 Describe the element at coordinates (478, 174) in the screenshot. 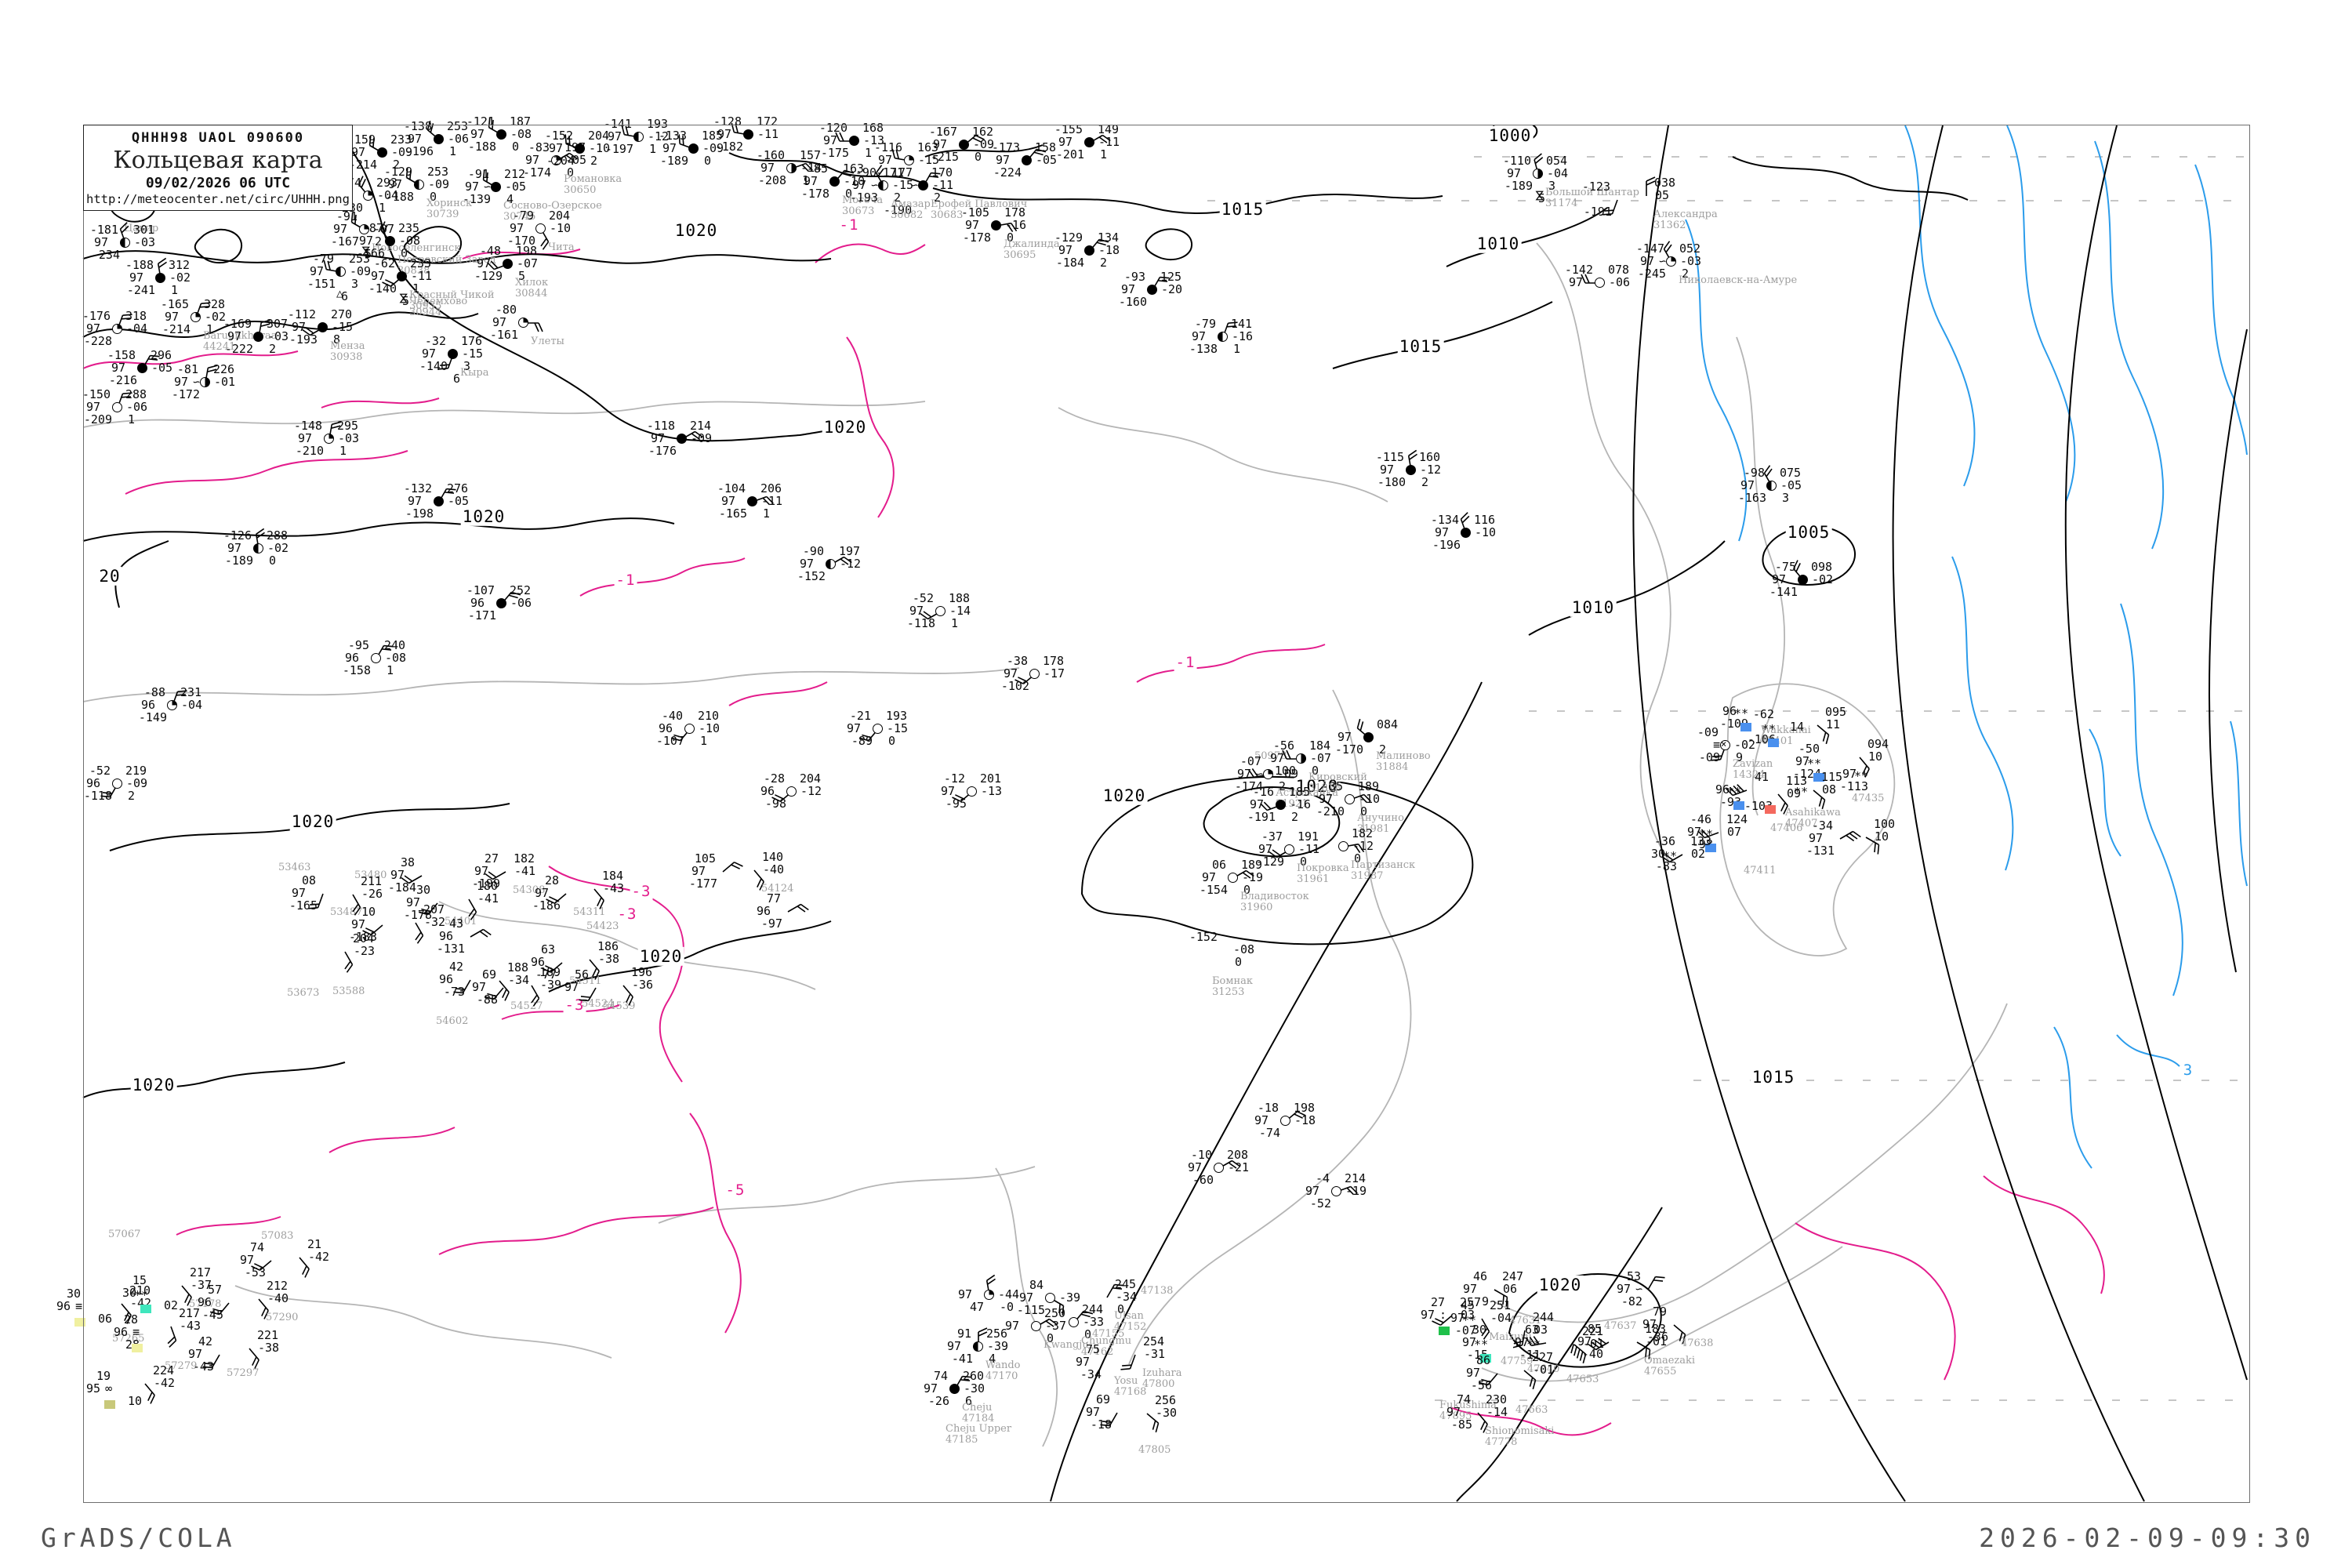

I see `station-value-tt: -91` at that location.